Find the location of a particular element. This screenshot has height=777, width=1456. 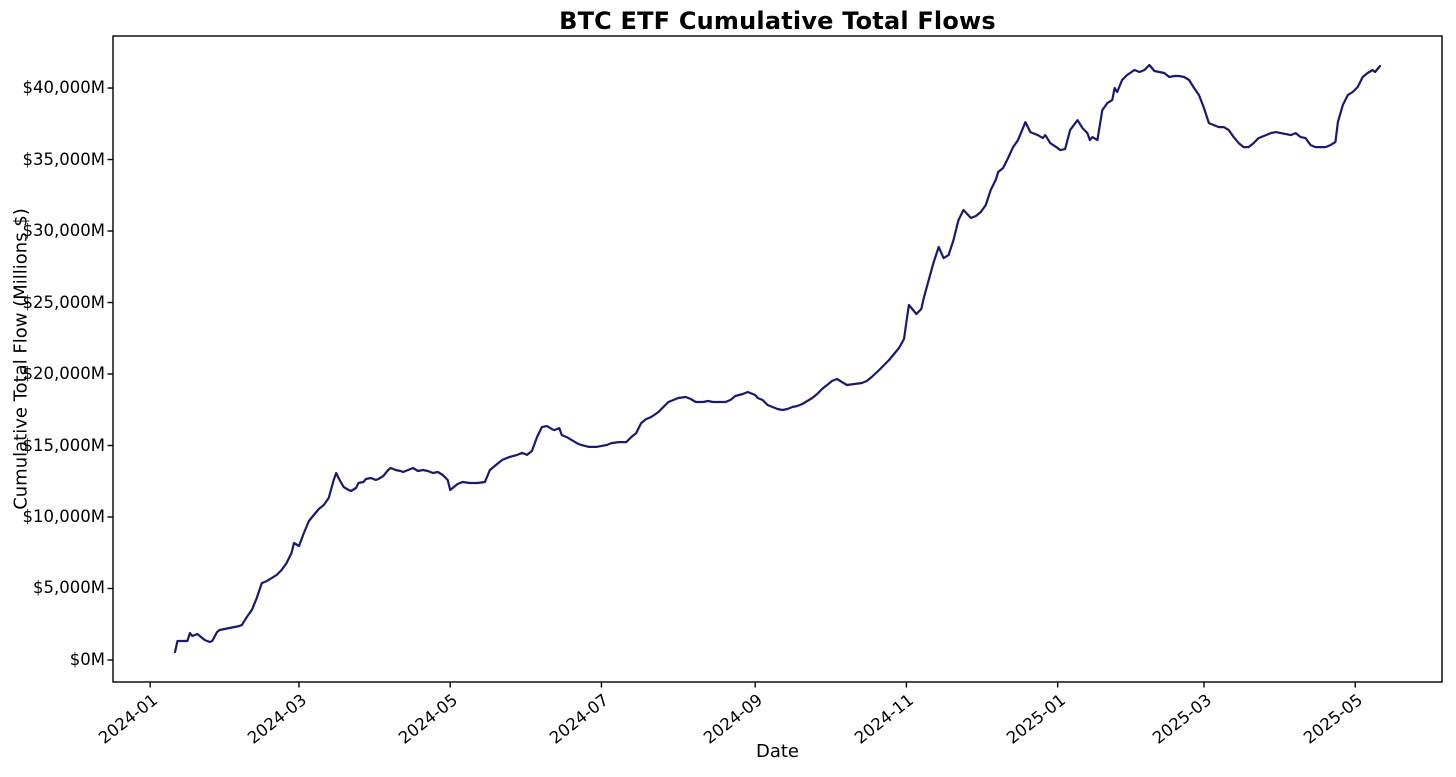

y-axis-label: Cumulative Total Flow (Millions $) is located at coordinates (21, 359).